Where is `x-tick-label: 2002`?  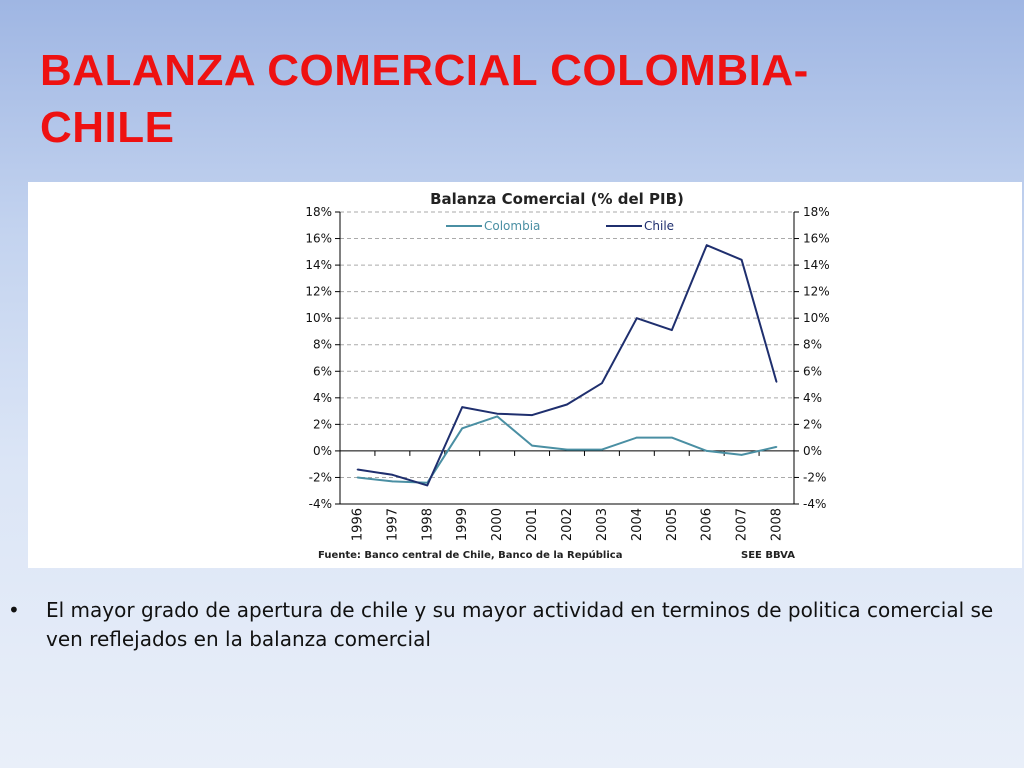
x-tick-label: 2002 is located at coordinates (567, 524).